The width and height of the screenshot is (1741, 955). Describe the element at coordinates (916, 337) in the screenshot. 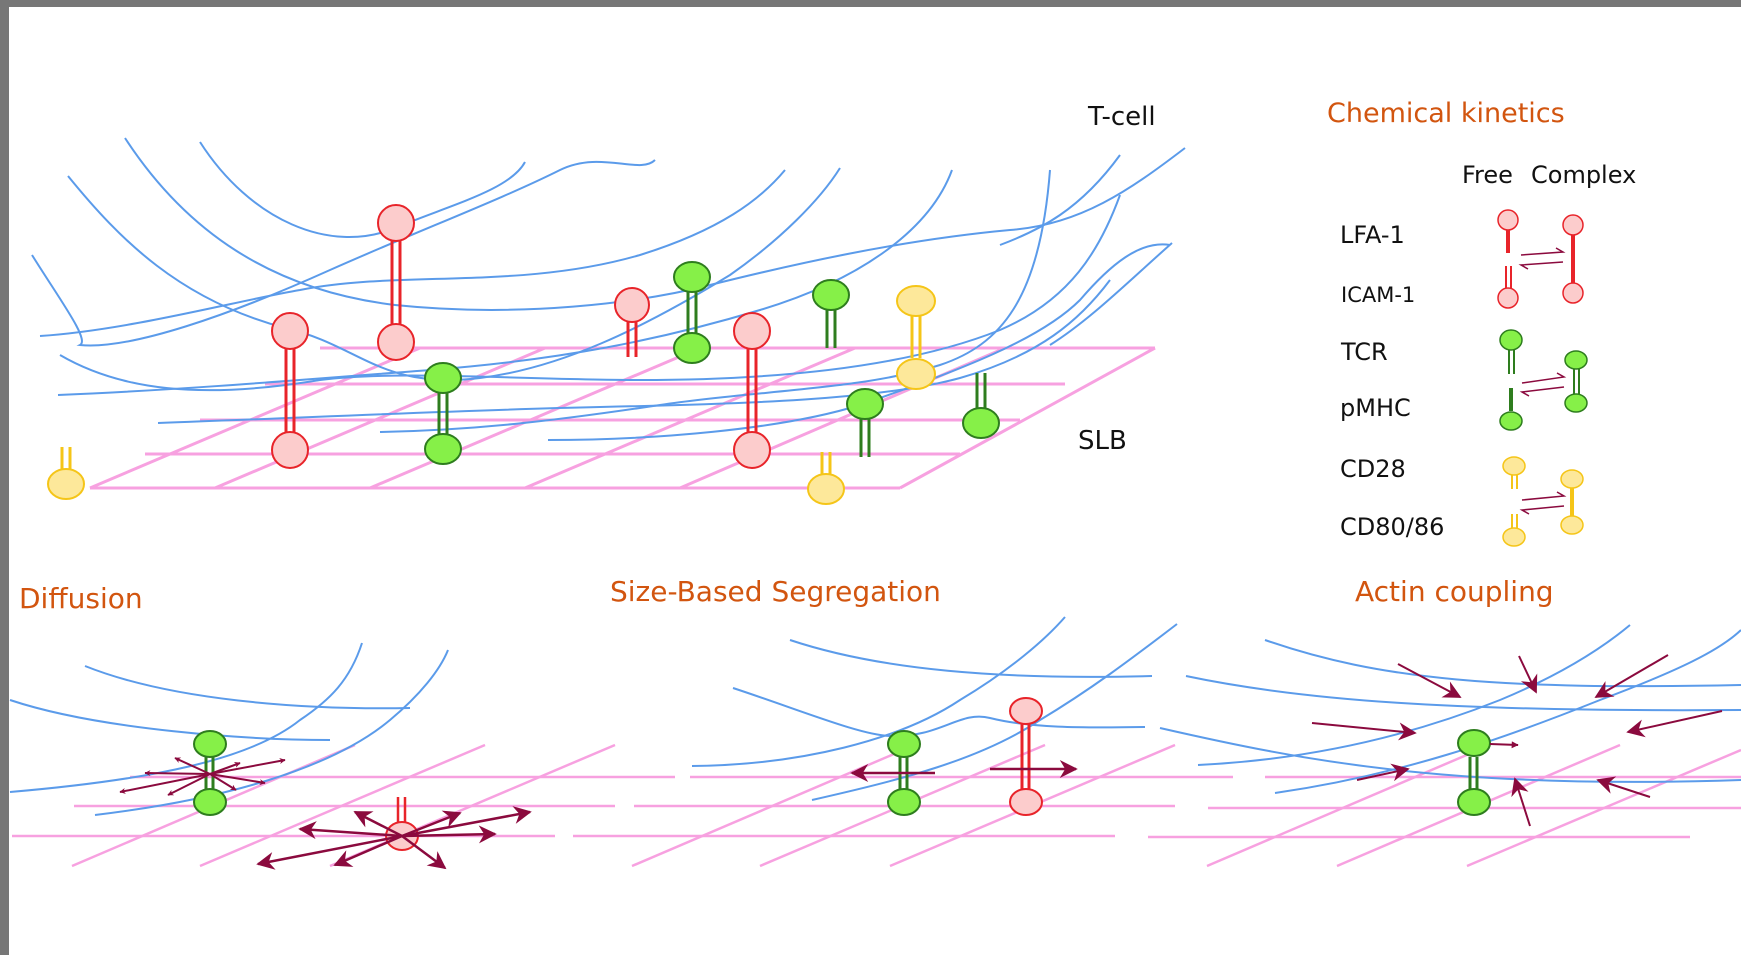

I see `cd28-cd80-complex` at that location.